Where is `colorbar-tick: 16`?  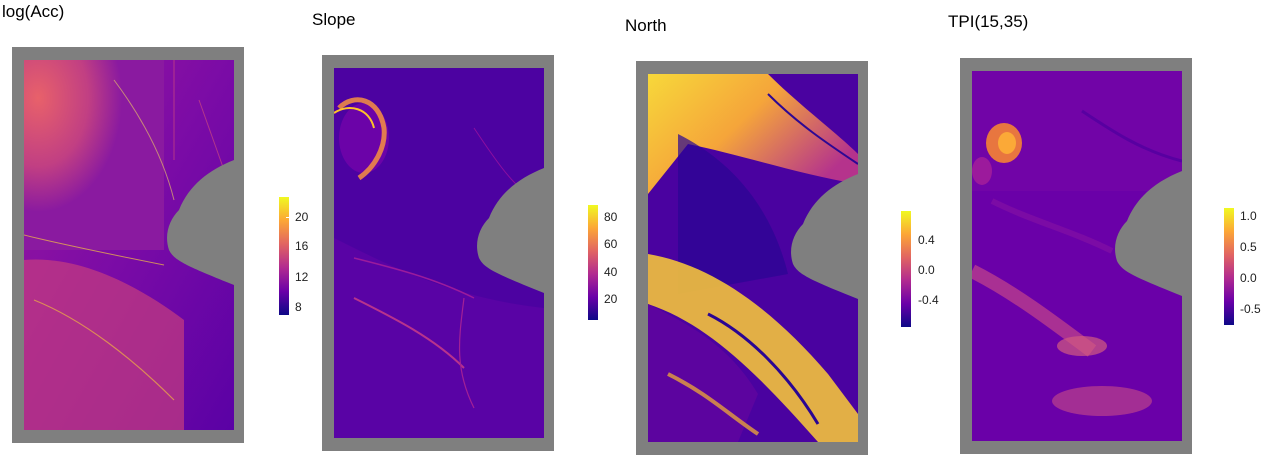 colorbar-tick: 16 is located at coordinates (302, 246).